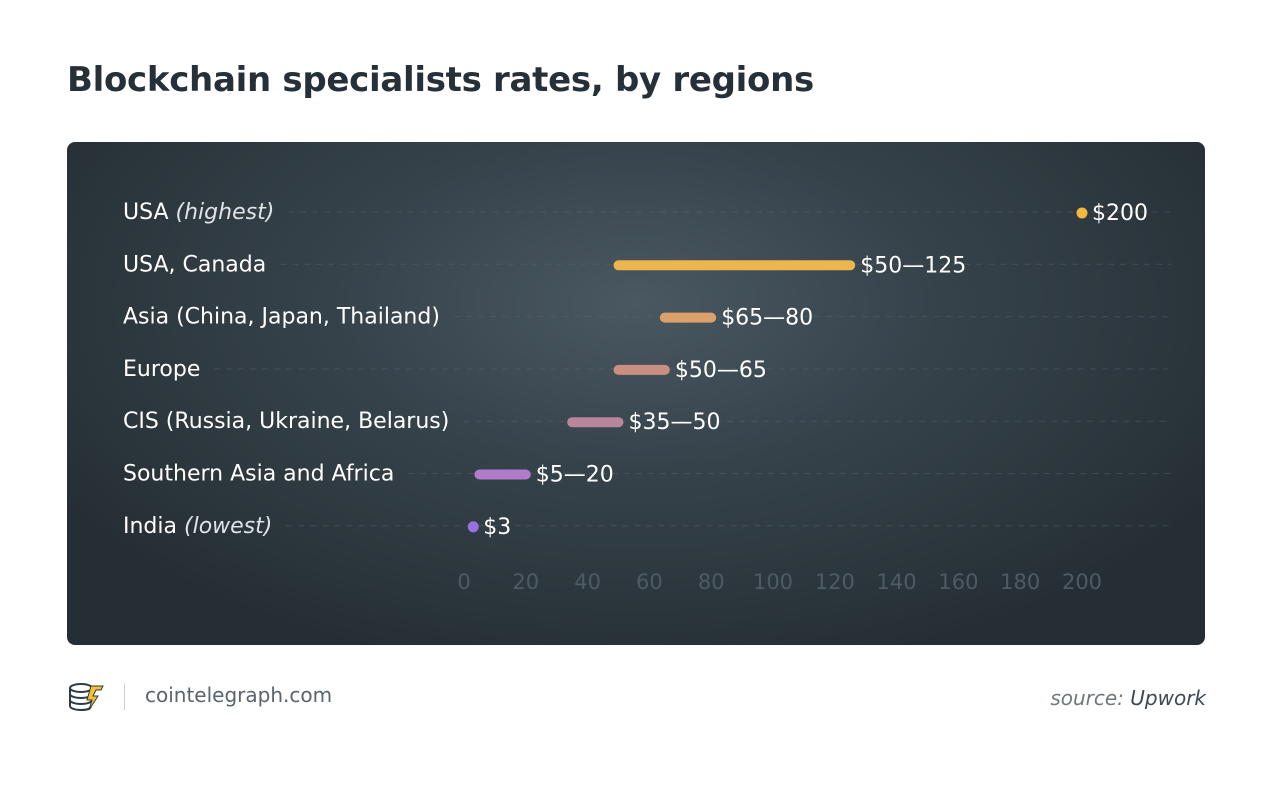  What do you see at coordinates (222, 212) in the screenshot?
I see `row-label-note: (highest)` at bounding box center [222, 212].